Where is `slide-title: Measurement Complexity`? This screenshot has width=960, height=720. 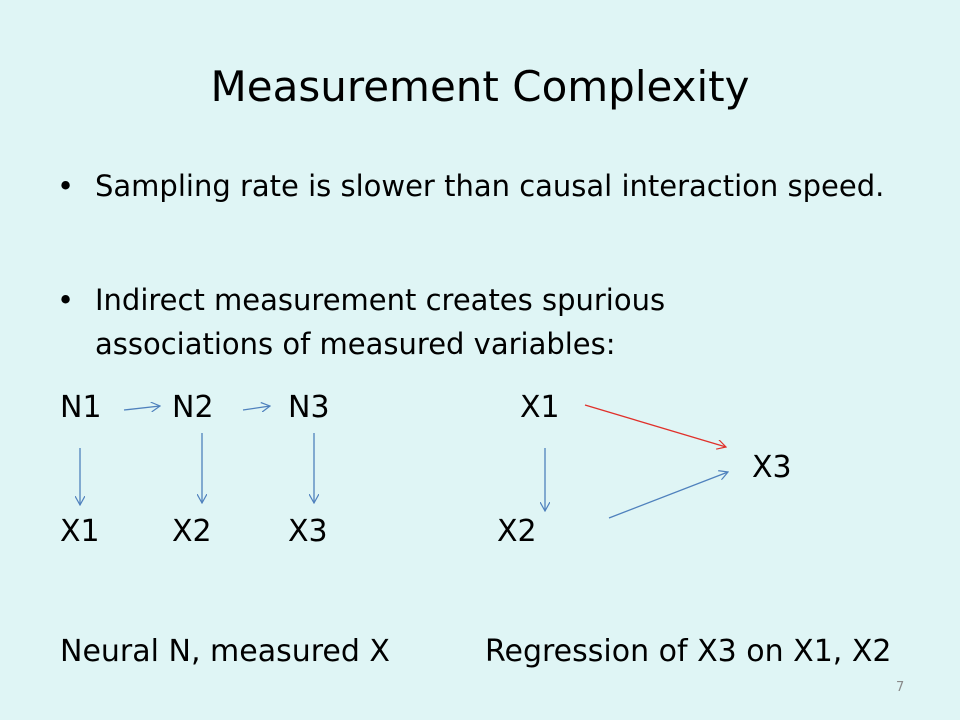
slide-title: Measurement Complexity is located at coordinates (480, 86).